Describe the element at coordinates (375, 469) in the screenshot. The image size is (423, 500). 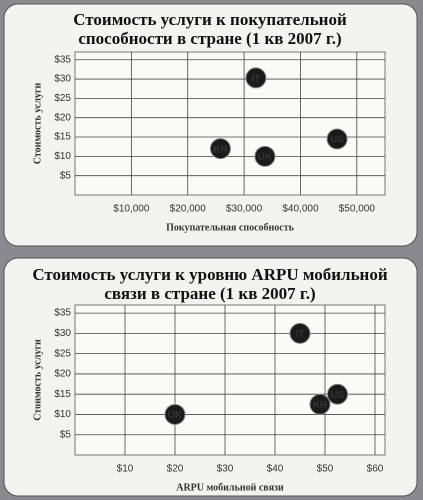
I see `x-tick-label: $60` at that location.